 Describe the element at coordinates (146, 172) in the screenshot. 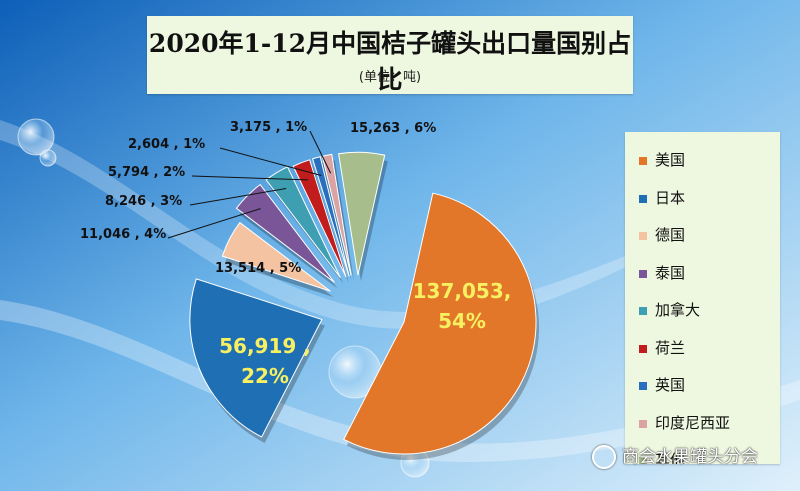

I see `slice-label: 5,794 , 2%` at that location.